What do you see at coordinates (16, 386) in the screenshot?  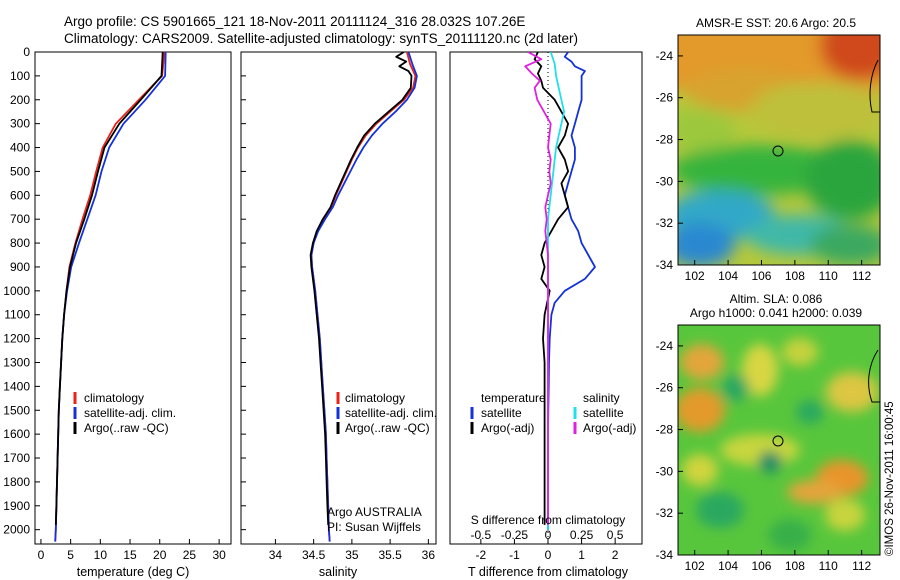 I see `depth-tick-label: 1400` at bounding box center [16, 386].